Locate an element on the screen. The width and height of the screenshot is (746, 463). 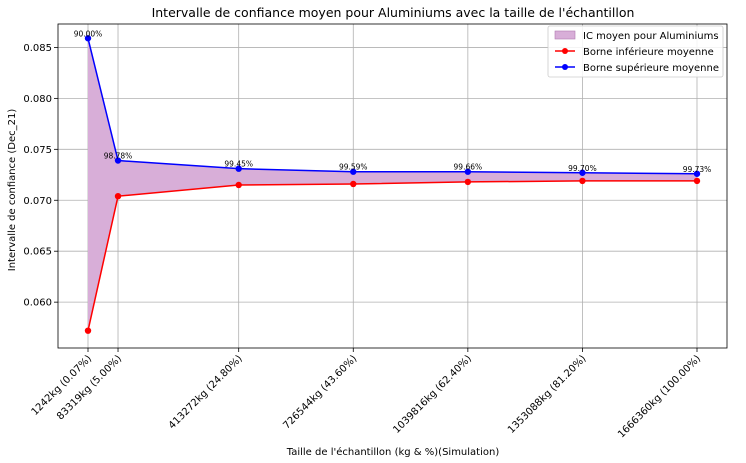
legend-marker-lower is located at coordinates (565, 51).